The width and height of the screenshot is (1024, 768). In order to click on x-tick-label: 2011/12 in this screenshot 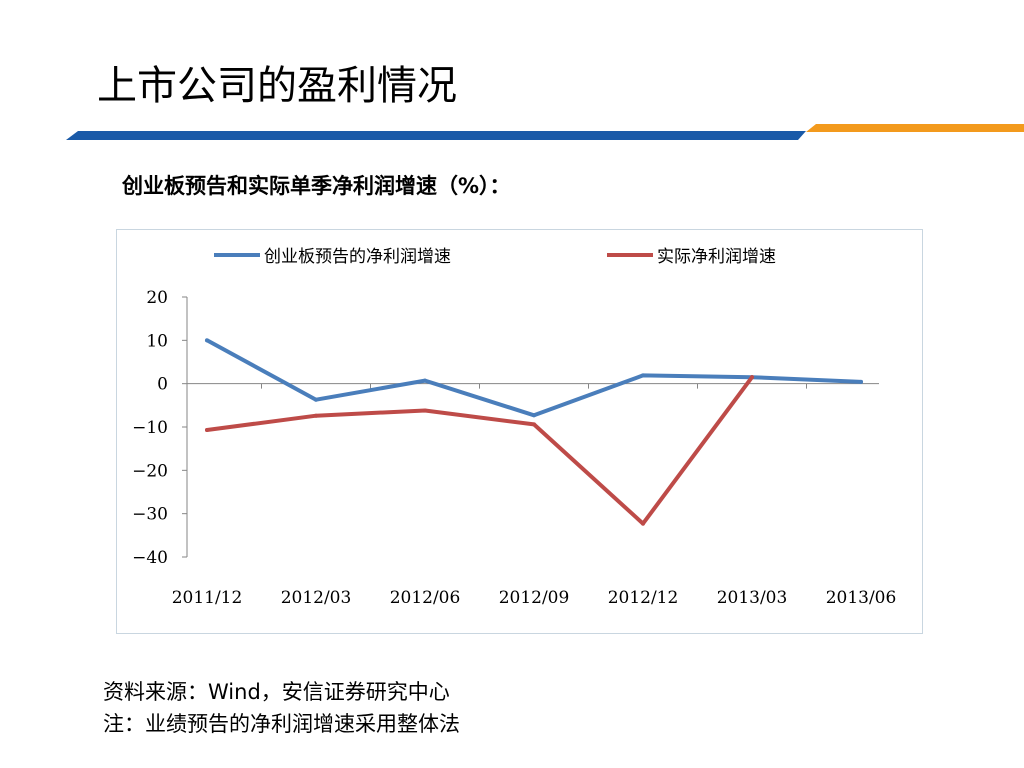, I will do `click(207, 598)`.